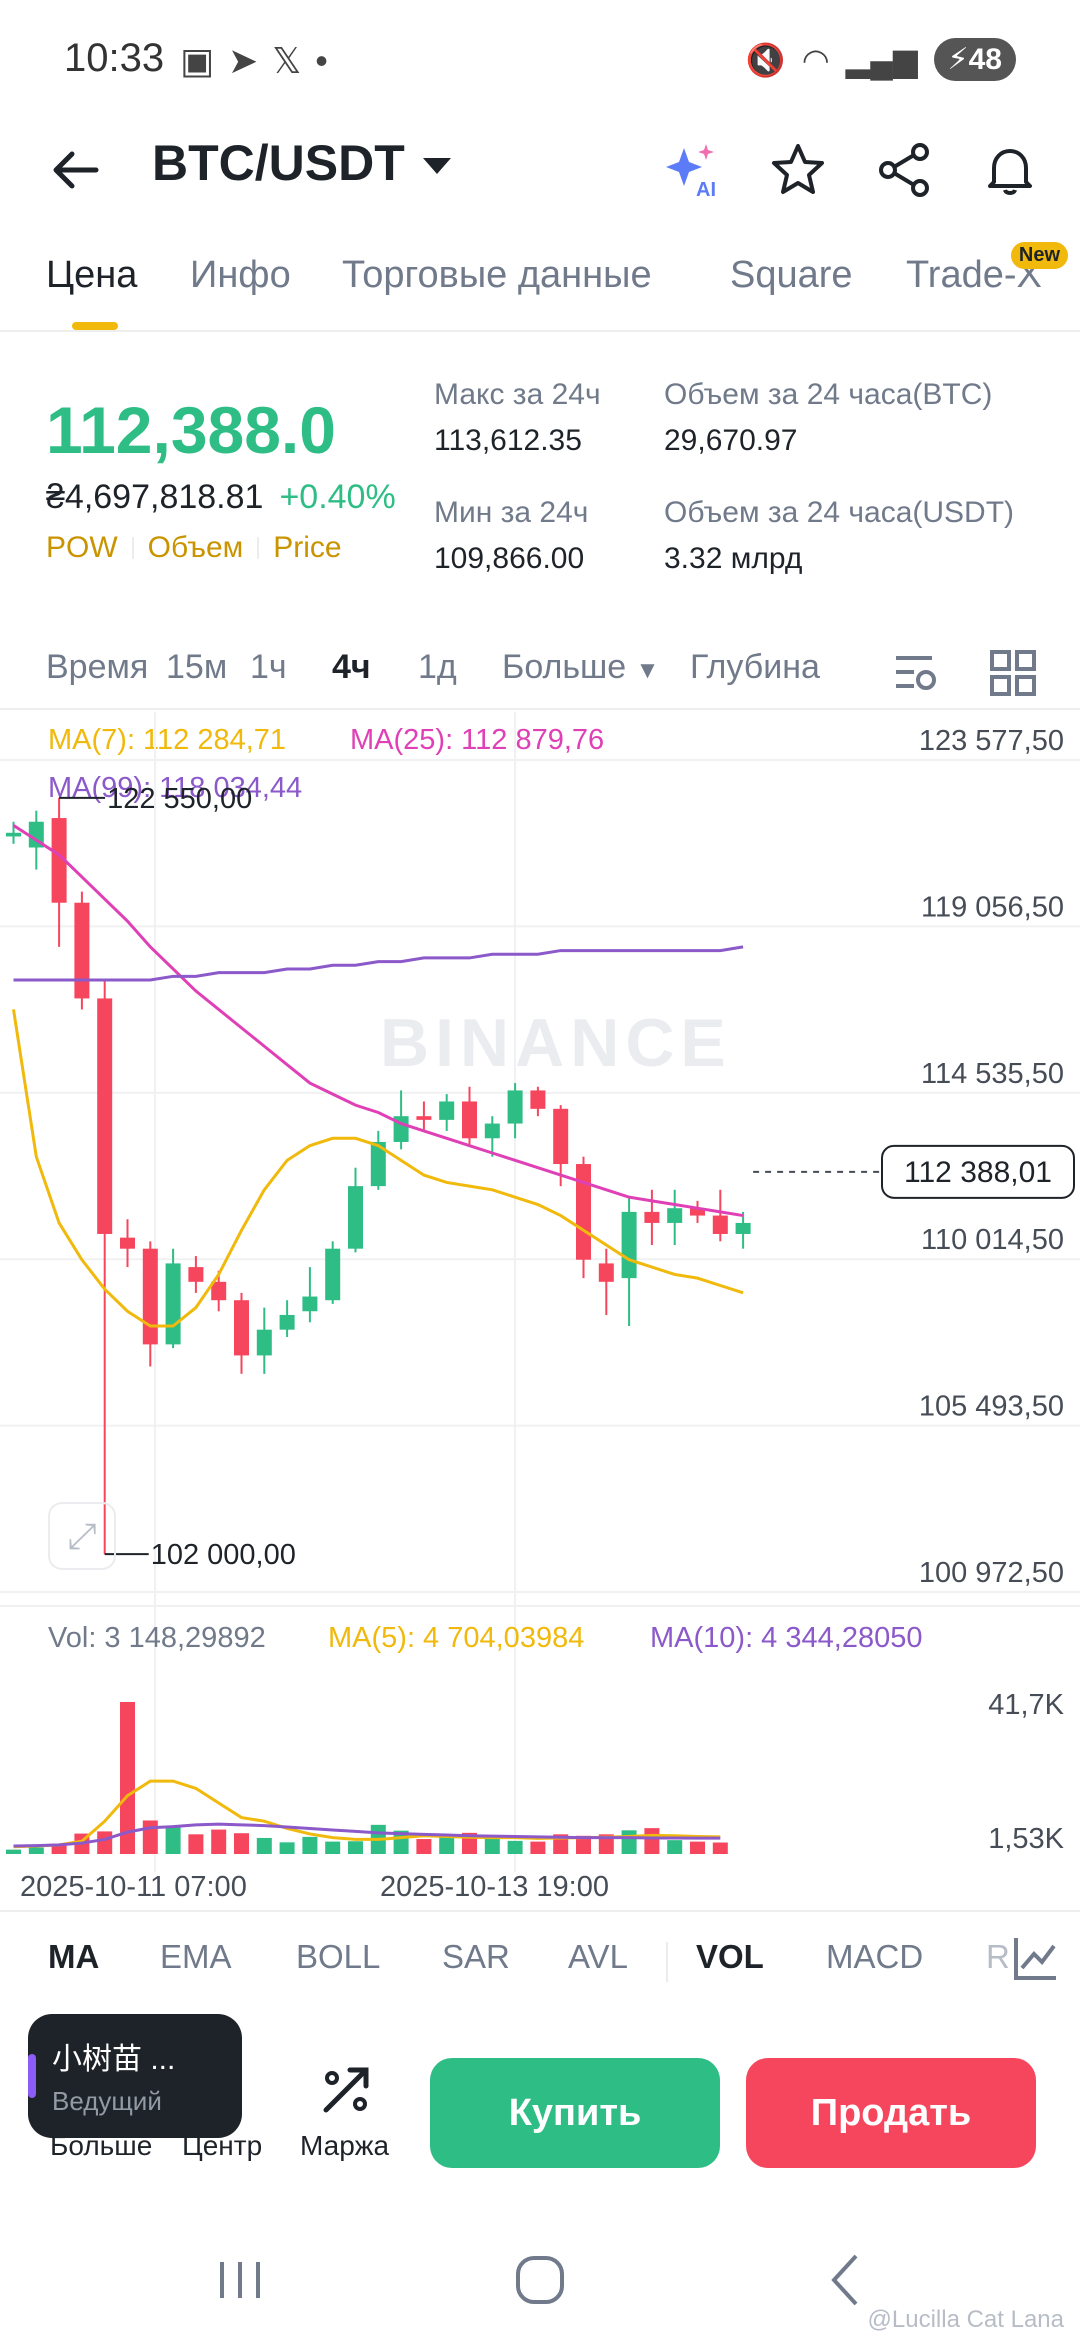 This screenshot has height=2340, width=1080. What do you see at coordinates (985, 59) in the screenshot?
I see `battery-level: 48` at bounding box center [985, 59].